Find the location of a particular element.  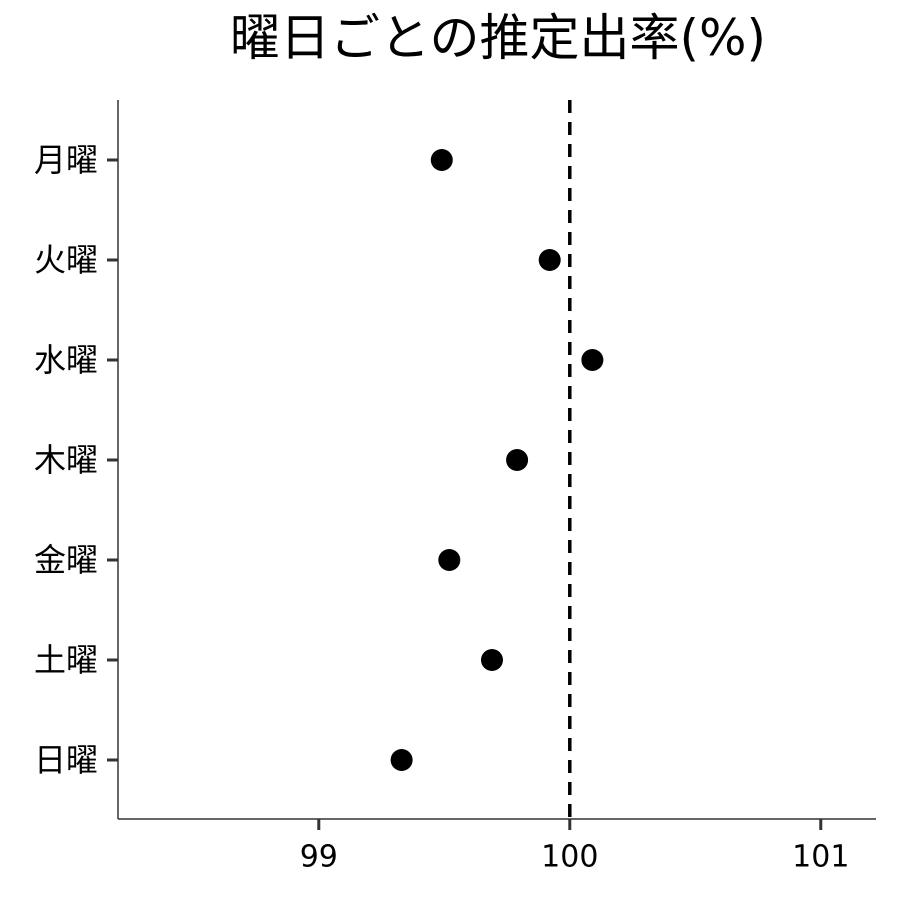

y-tick-label: 火曜 is located at coordinates (66, 260).